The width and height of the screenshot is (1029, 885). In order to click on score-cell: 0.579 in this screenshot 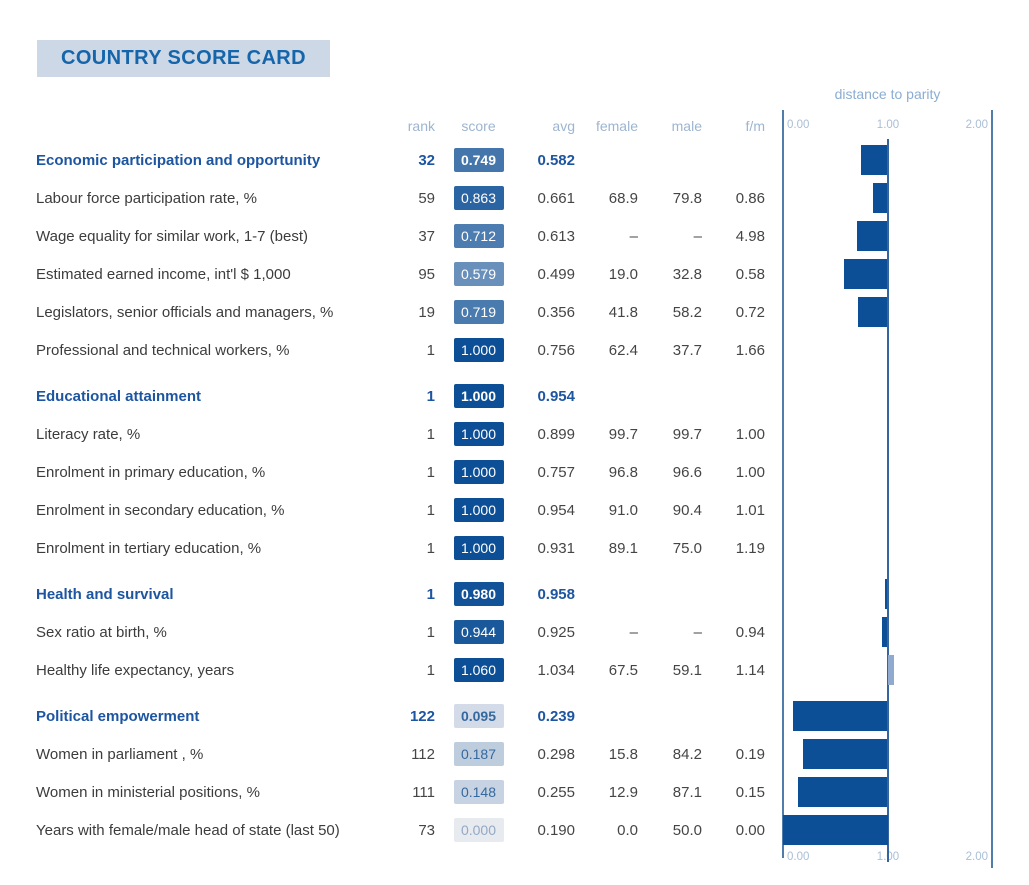, I will do `click(478, 274)`.